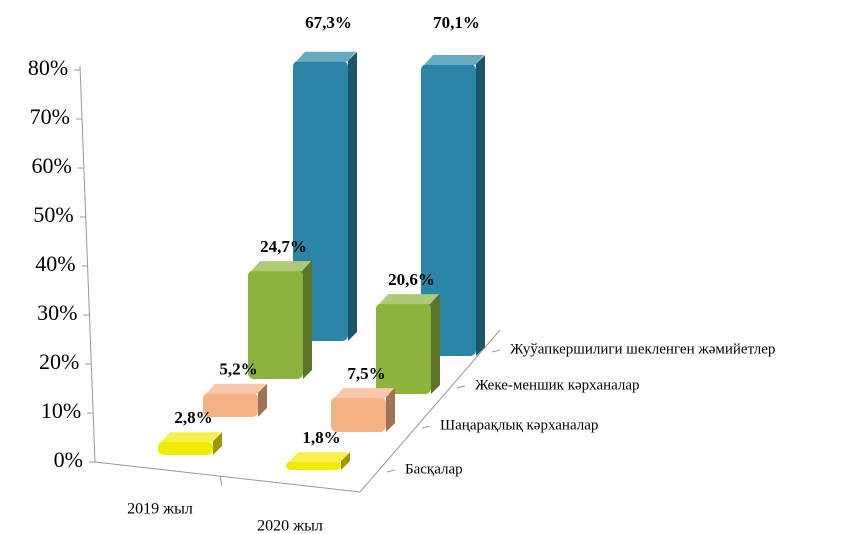 Image resolution: width=845 pixels, height=534 pixels. What do you see at coordinates (68, 459) in the screenshot?
I see `y-tick-label: 0%` at bounding box center [68, 459].